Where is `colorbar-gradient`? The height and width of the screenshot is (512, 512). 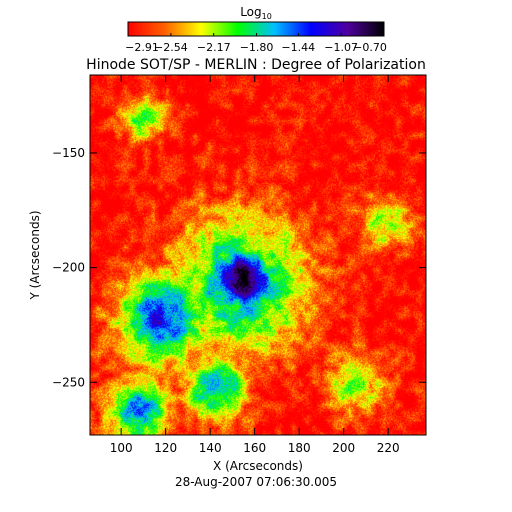 colorbar-gradient is located at coordinates (256, 29).